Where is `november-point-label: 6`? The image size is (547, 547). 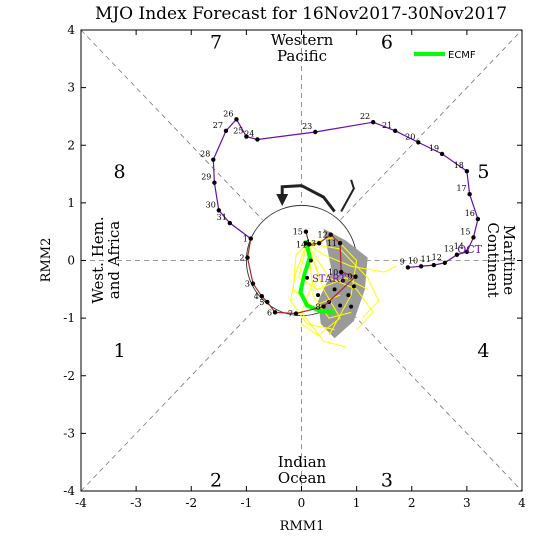 november-point-label: 6 is located at coordinates (269, 312).